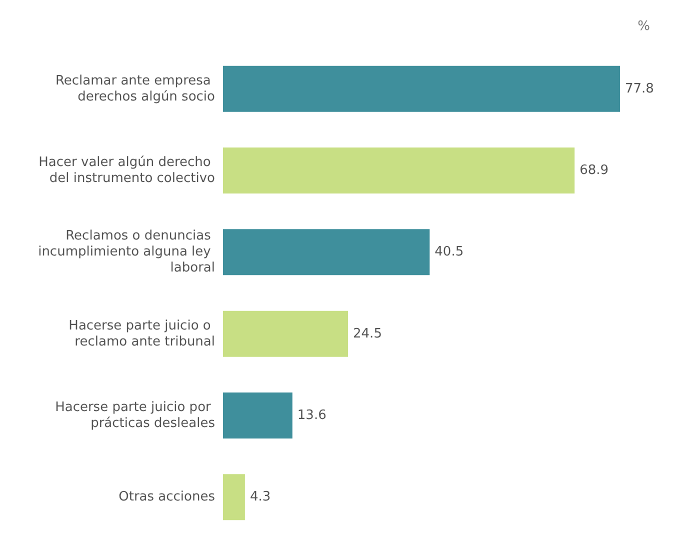 This screenshot has height=556, width=688. I want to click on data-label: 77.8, so click(639, 88).